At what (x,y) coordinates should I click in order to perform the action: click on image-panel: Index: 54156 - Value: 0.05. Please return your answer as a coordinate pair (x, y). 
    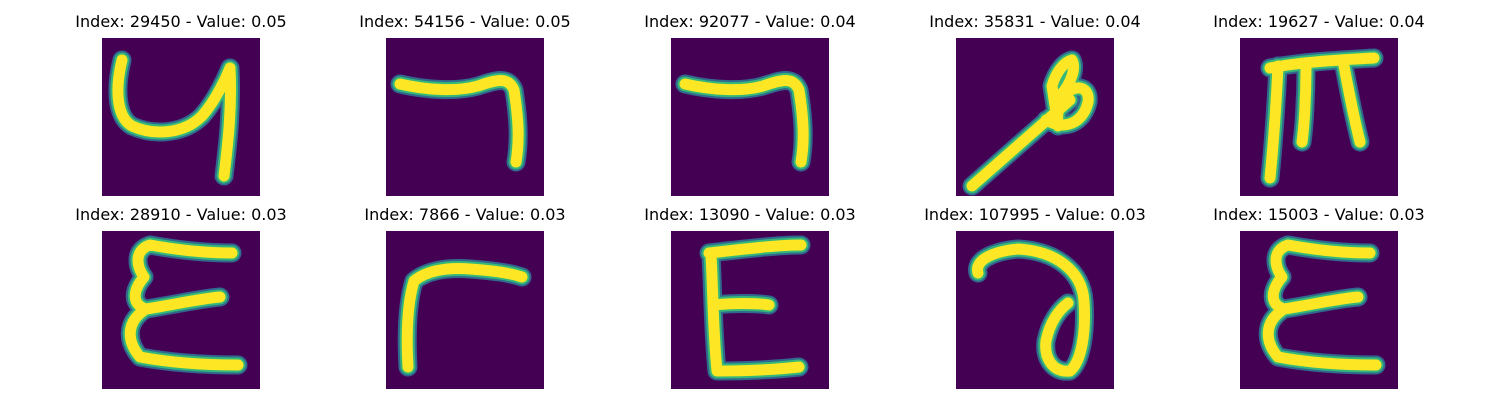
    Looking at the image, I should click on (465, 107).